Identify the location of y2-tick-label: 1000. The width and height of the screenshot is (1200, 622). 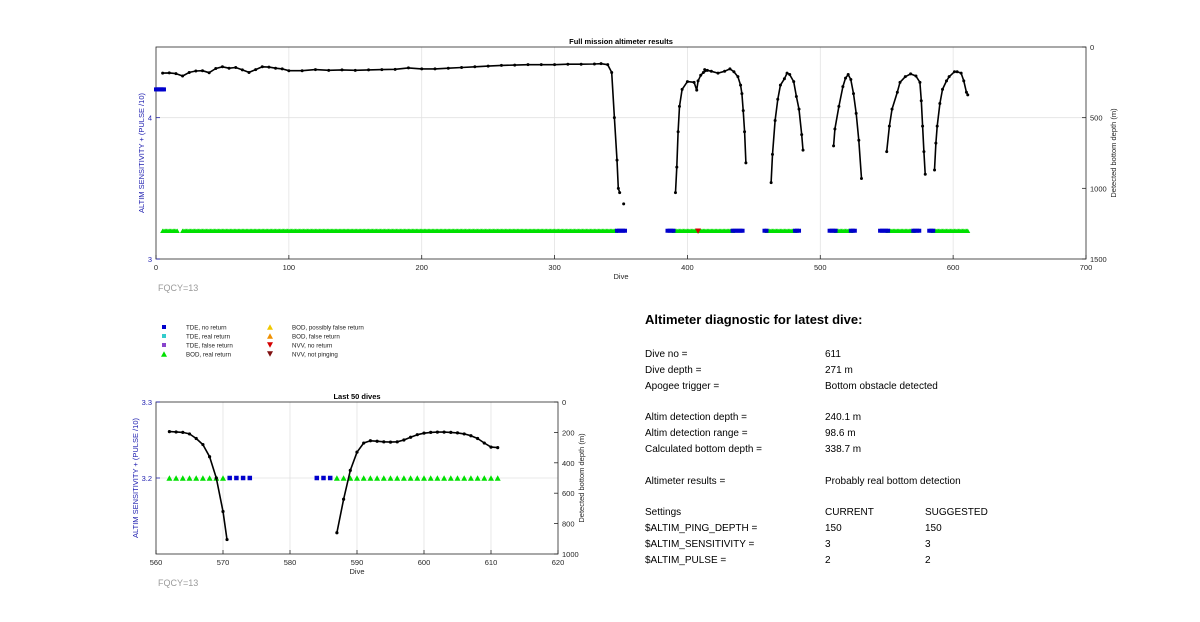
(1098, 188).